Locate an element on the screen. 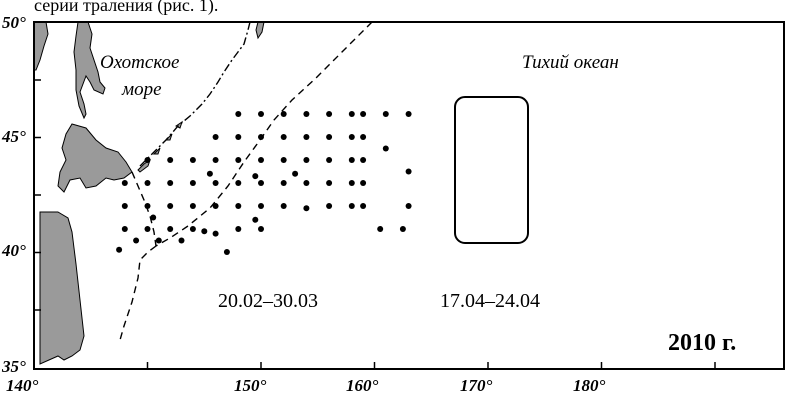  dashed-line-south is located at coordinates (138, 293).